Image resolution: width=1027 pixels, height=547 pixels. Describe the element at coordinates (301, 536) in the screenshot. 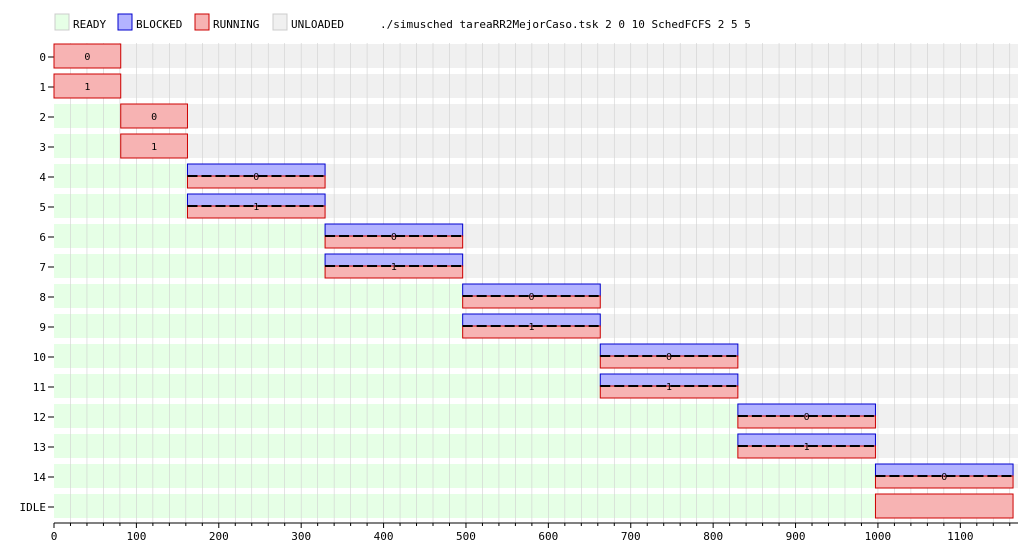

I see `x-tick-label: 300` at that location.